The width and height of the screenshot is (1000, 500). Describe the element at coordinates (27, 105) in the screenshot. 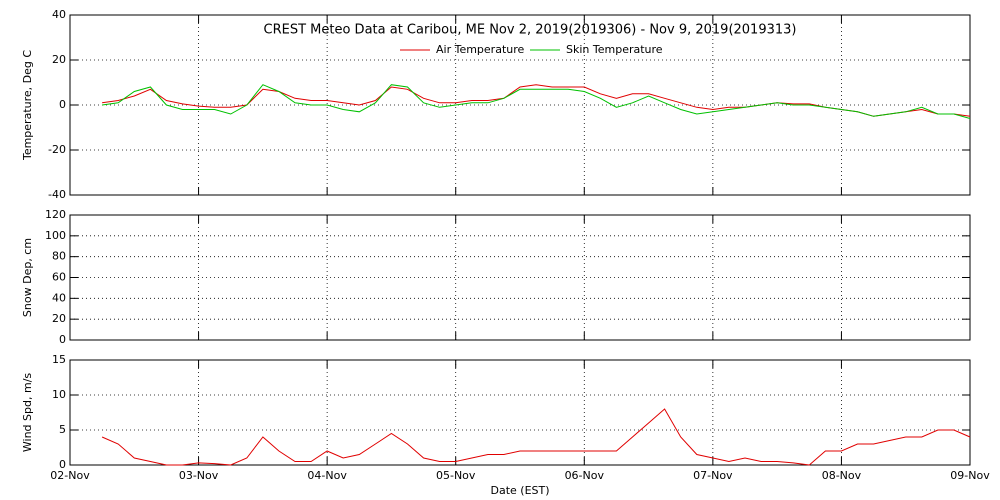

I see `y-axis-label: Temperature, Deg C` at that location.